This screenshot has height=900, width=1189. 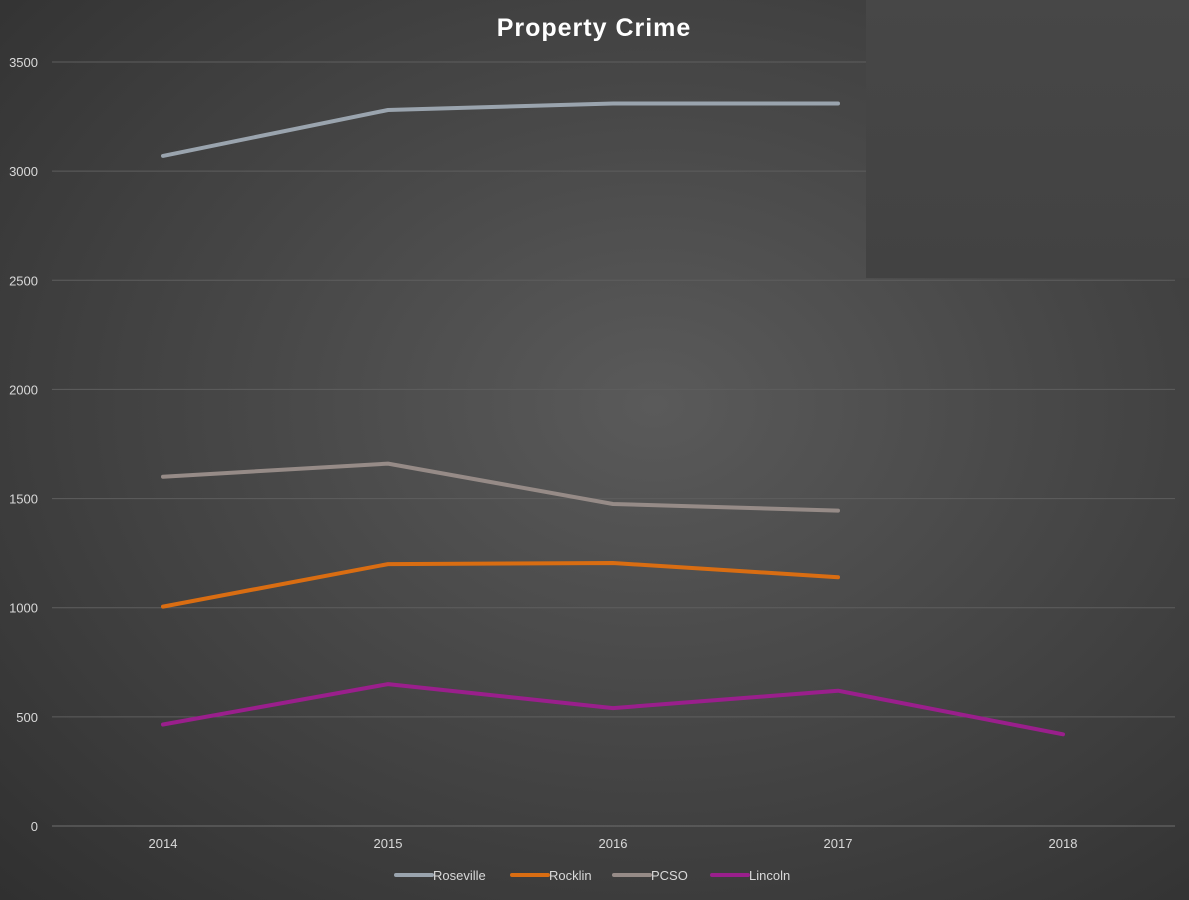 What do you see at coordinates (500, 487) in the screenshot?
I see `series-line-pcso` at bounding box center [500, 487].